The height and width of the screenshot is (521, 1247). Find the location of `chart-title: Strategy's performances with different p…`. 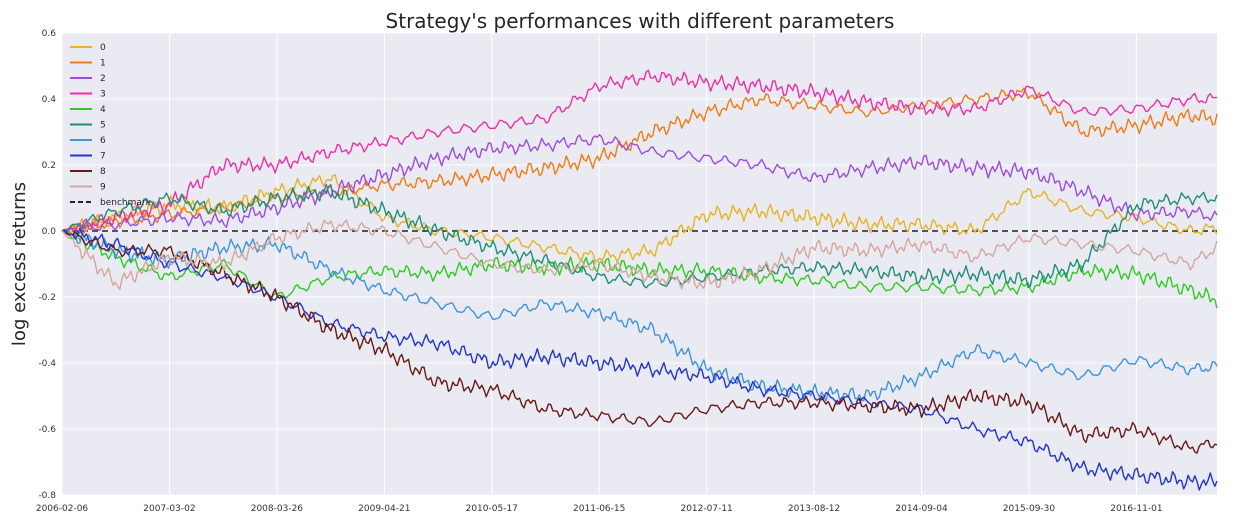

chart-title: Strategy's performances with different p… is located at coordinates (640, 21).